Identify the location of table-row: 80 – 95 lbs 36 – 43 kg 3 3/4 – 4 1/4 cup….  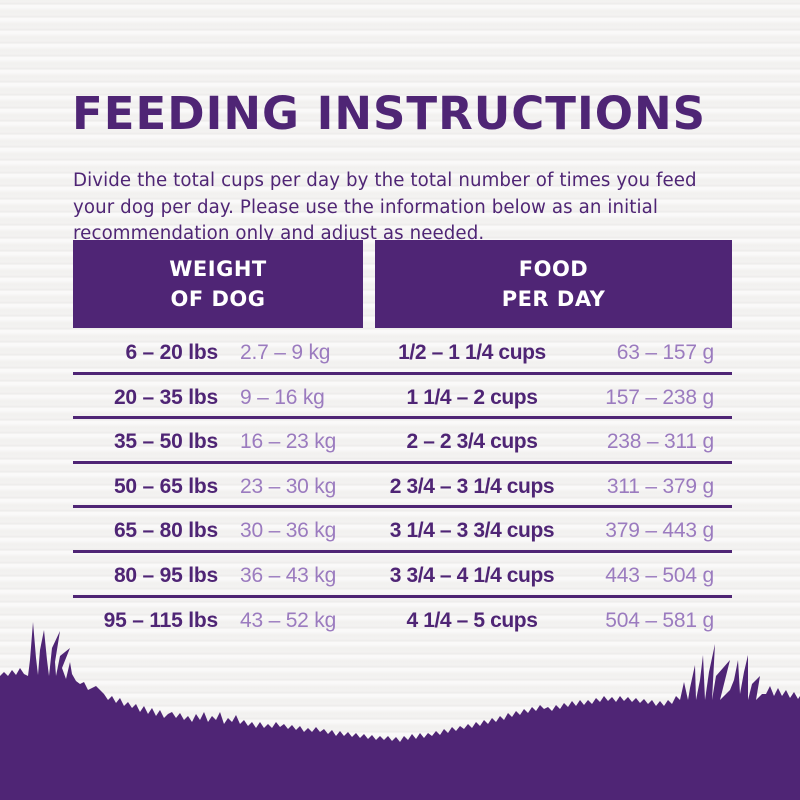
(402, 575).